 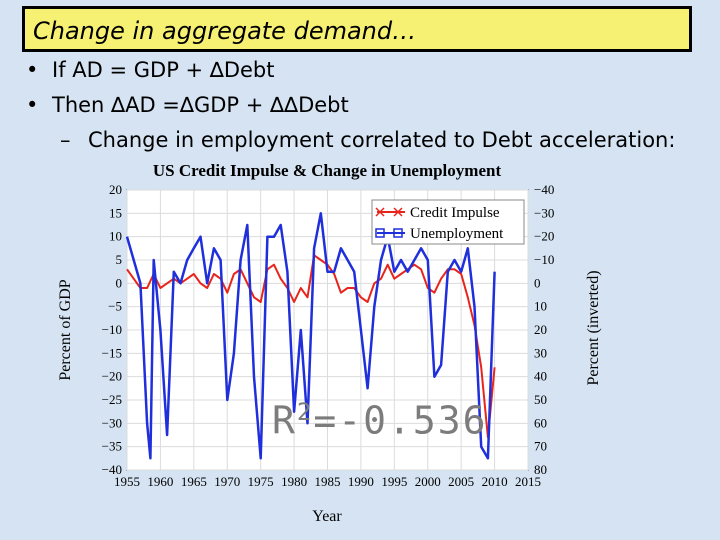 I want to click on x-tick-label: 1995, so click(x=394, y=481).